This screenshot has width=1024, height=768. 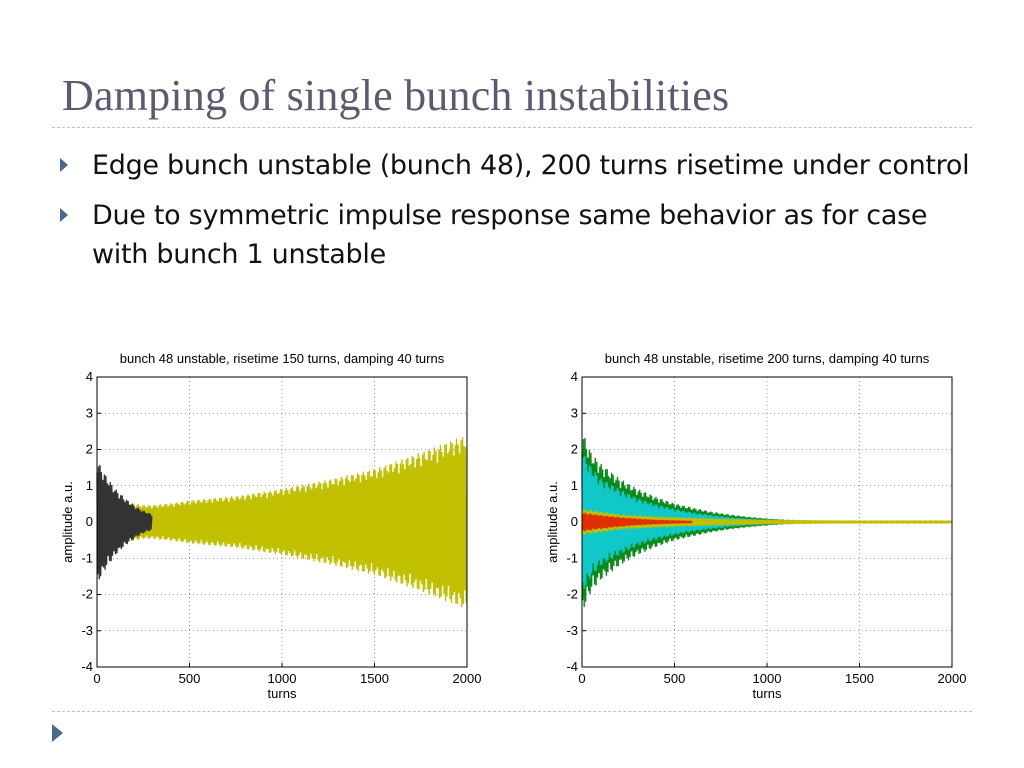 I want to click on footer-divider, so click(x=512, y=711).